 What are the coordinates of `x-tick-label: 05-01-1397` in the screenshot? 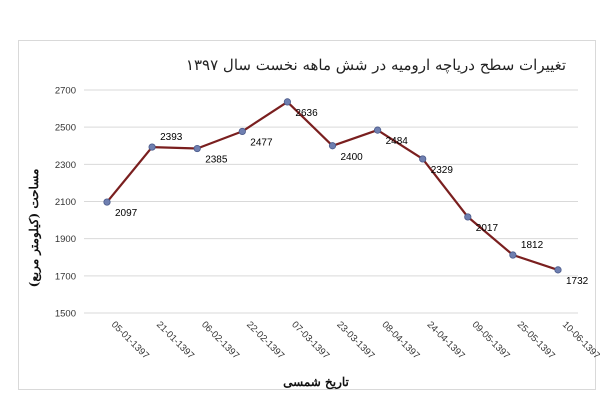 It's located at (130, 340).